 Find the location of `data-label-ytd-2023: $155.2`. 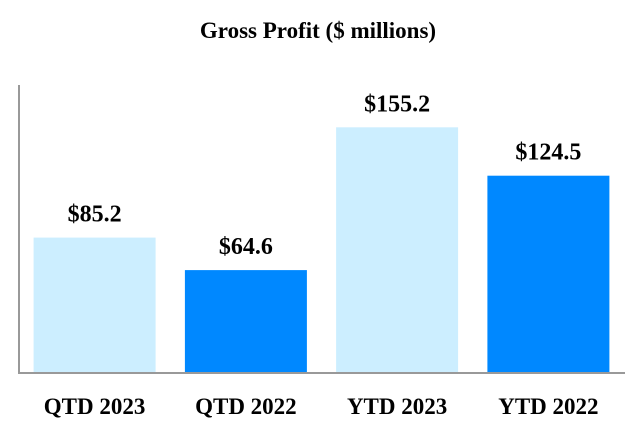

data-label-ytd-2023: $155.2 is located at coordinates (397, 104).